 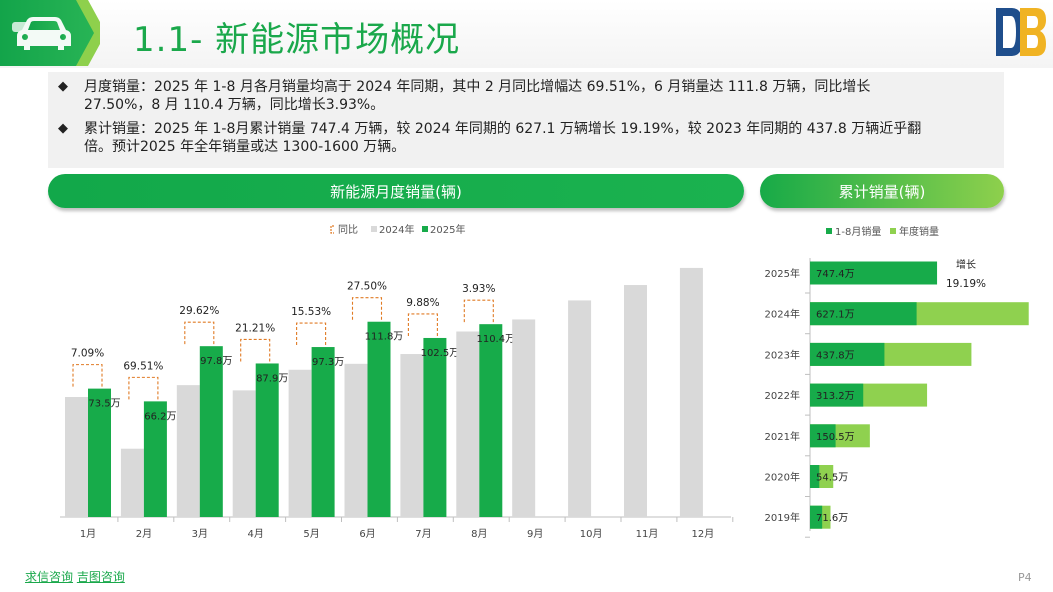 I want to click on bar-value-label: 627.1万, so click(x=835, y=315).